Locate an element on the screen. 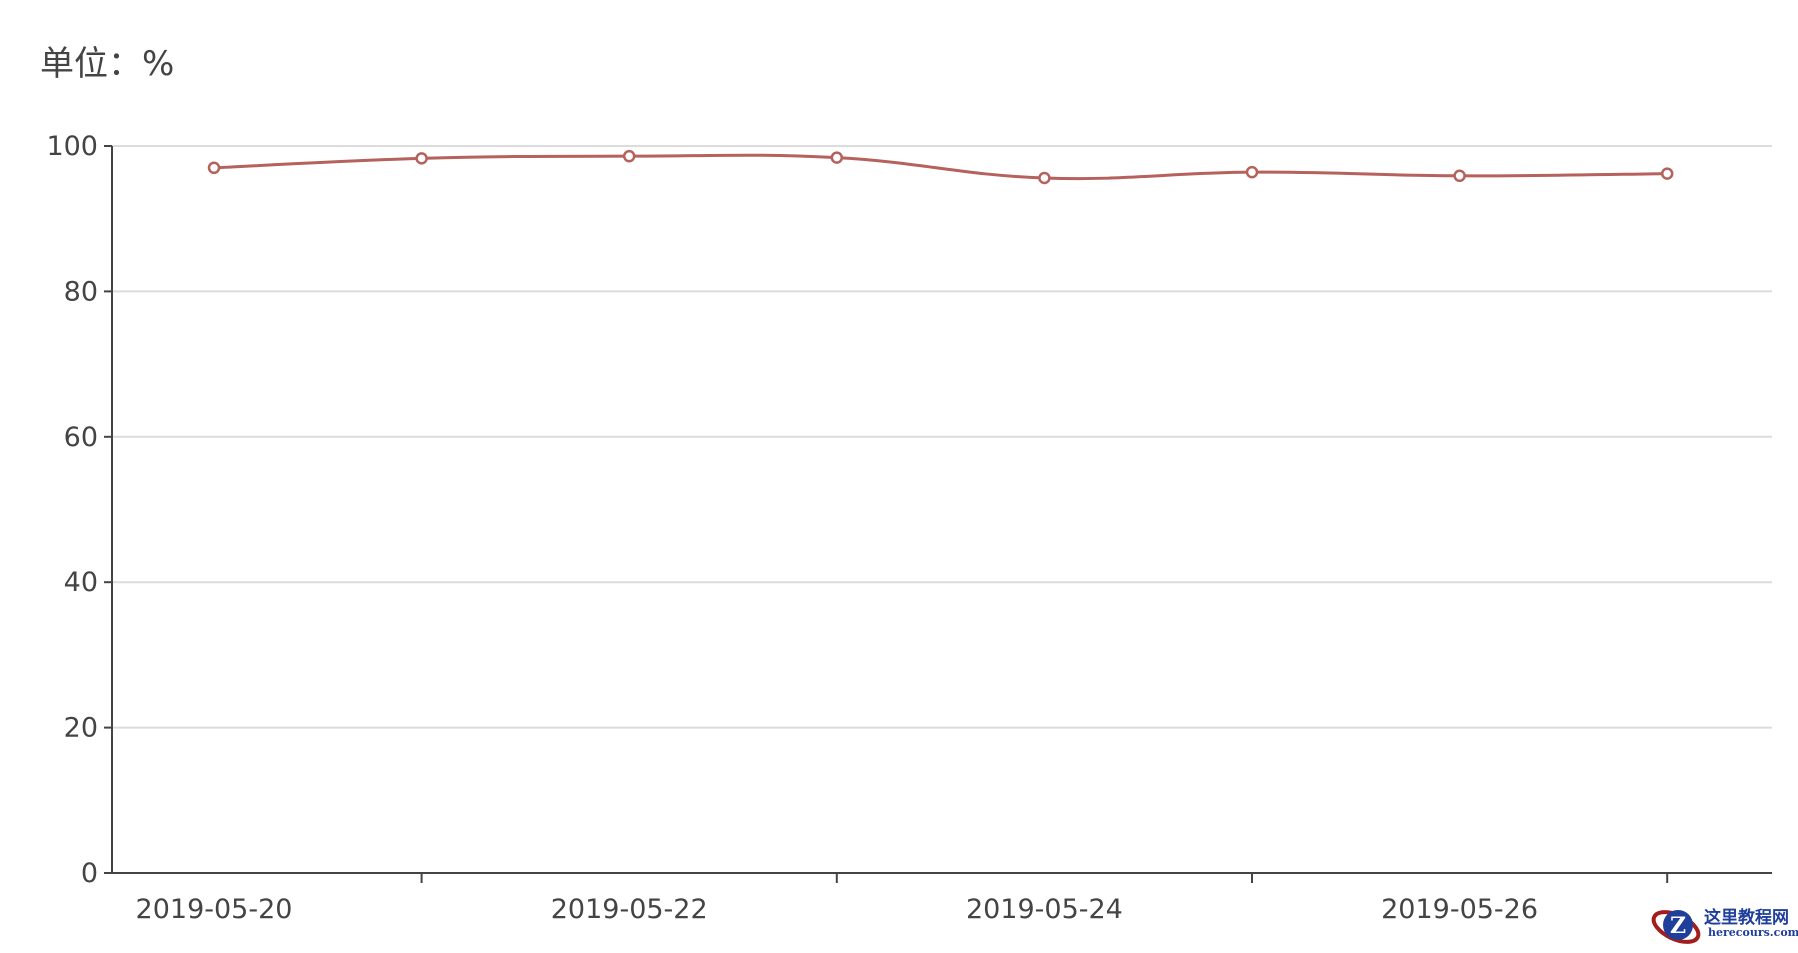  logo-icon: Z is located at coordinates (1676, 927).